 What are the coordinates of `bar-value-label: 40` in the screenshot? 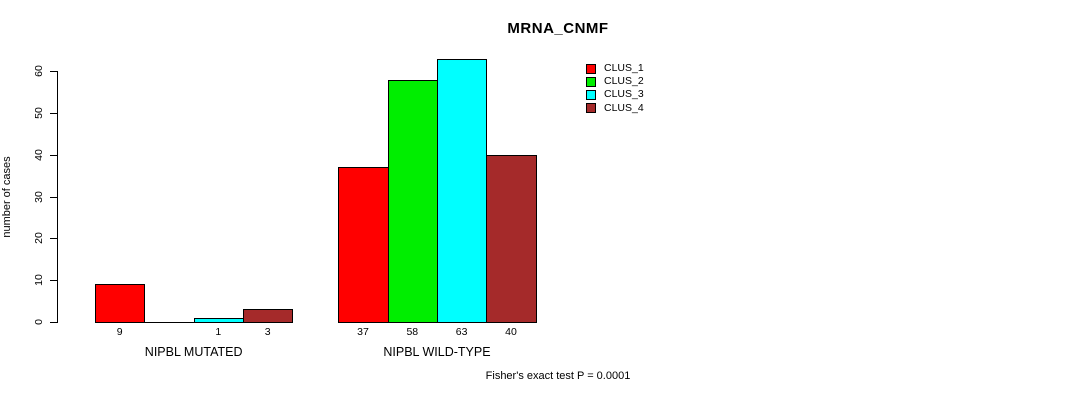 It's located at (511, 332).